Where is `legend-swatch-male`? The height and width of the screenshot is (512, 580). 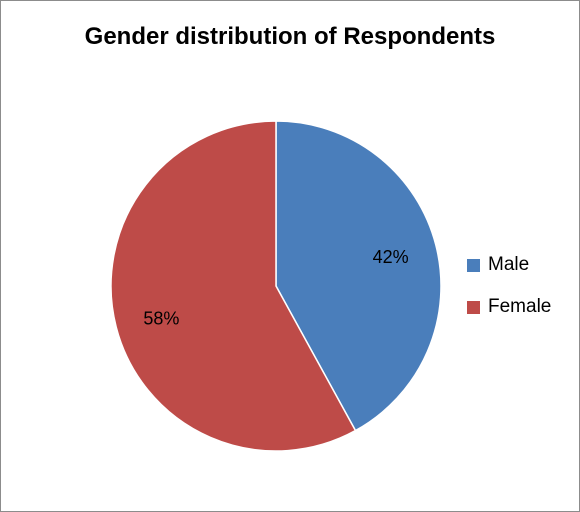
legend-swatch-male is located at coordinates (473, 265).